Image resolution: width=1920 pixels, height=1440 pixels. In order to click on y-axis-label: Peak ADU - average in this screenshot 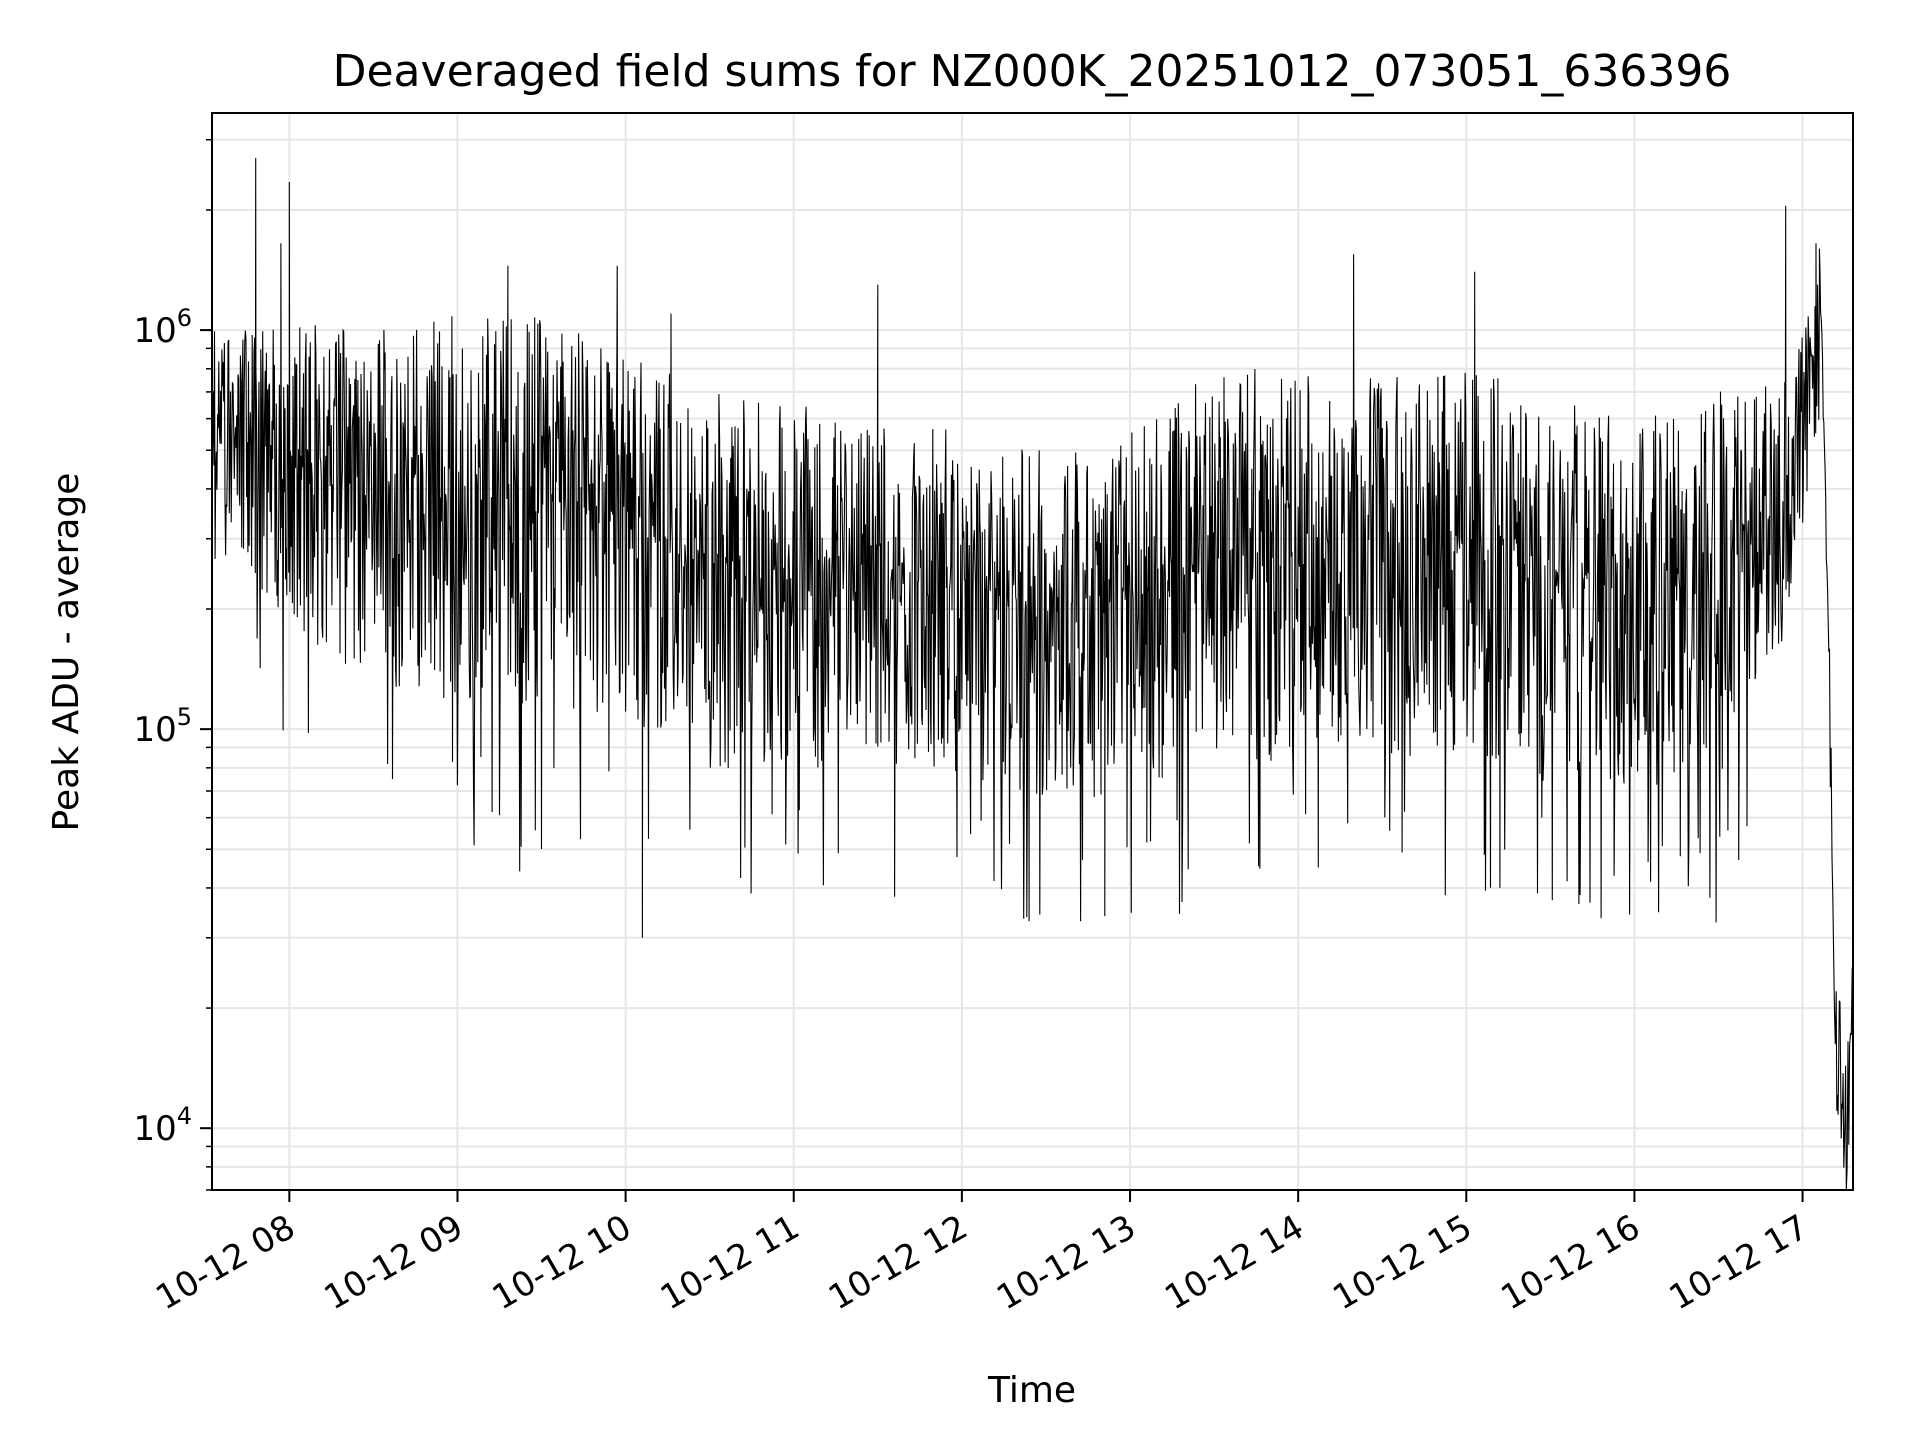, I will do `click(66, 652)`.